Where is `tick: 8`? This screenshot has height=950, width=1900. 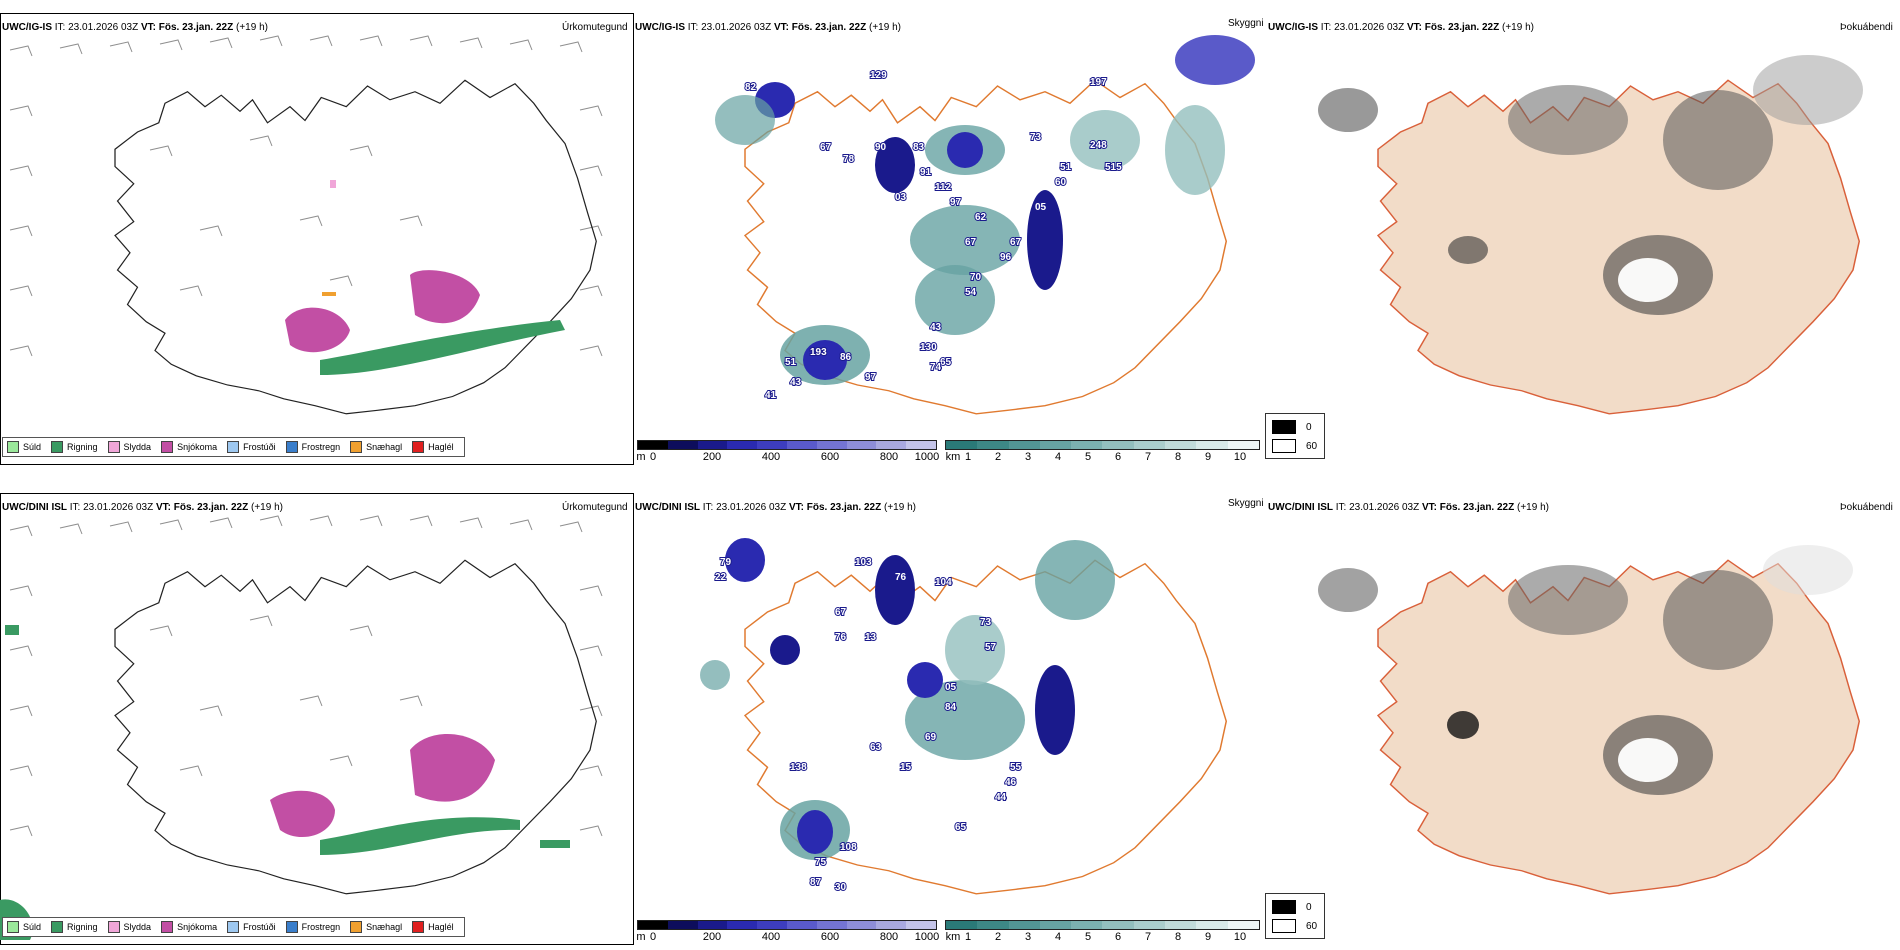 tick: 8 is located at coordinates (1178, 457).